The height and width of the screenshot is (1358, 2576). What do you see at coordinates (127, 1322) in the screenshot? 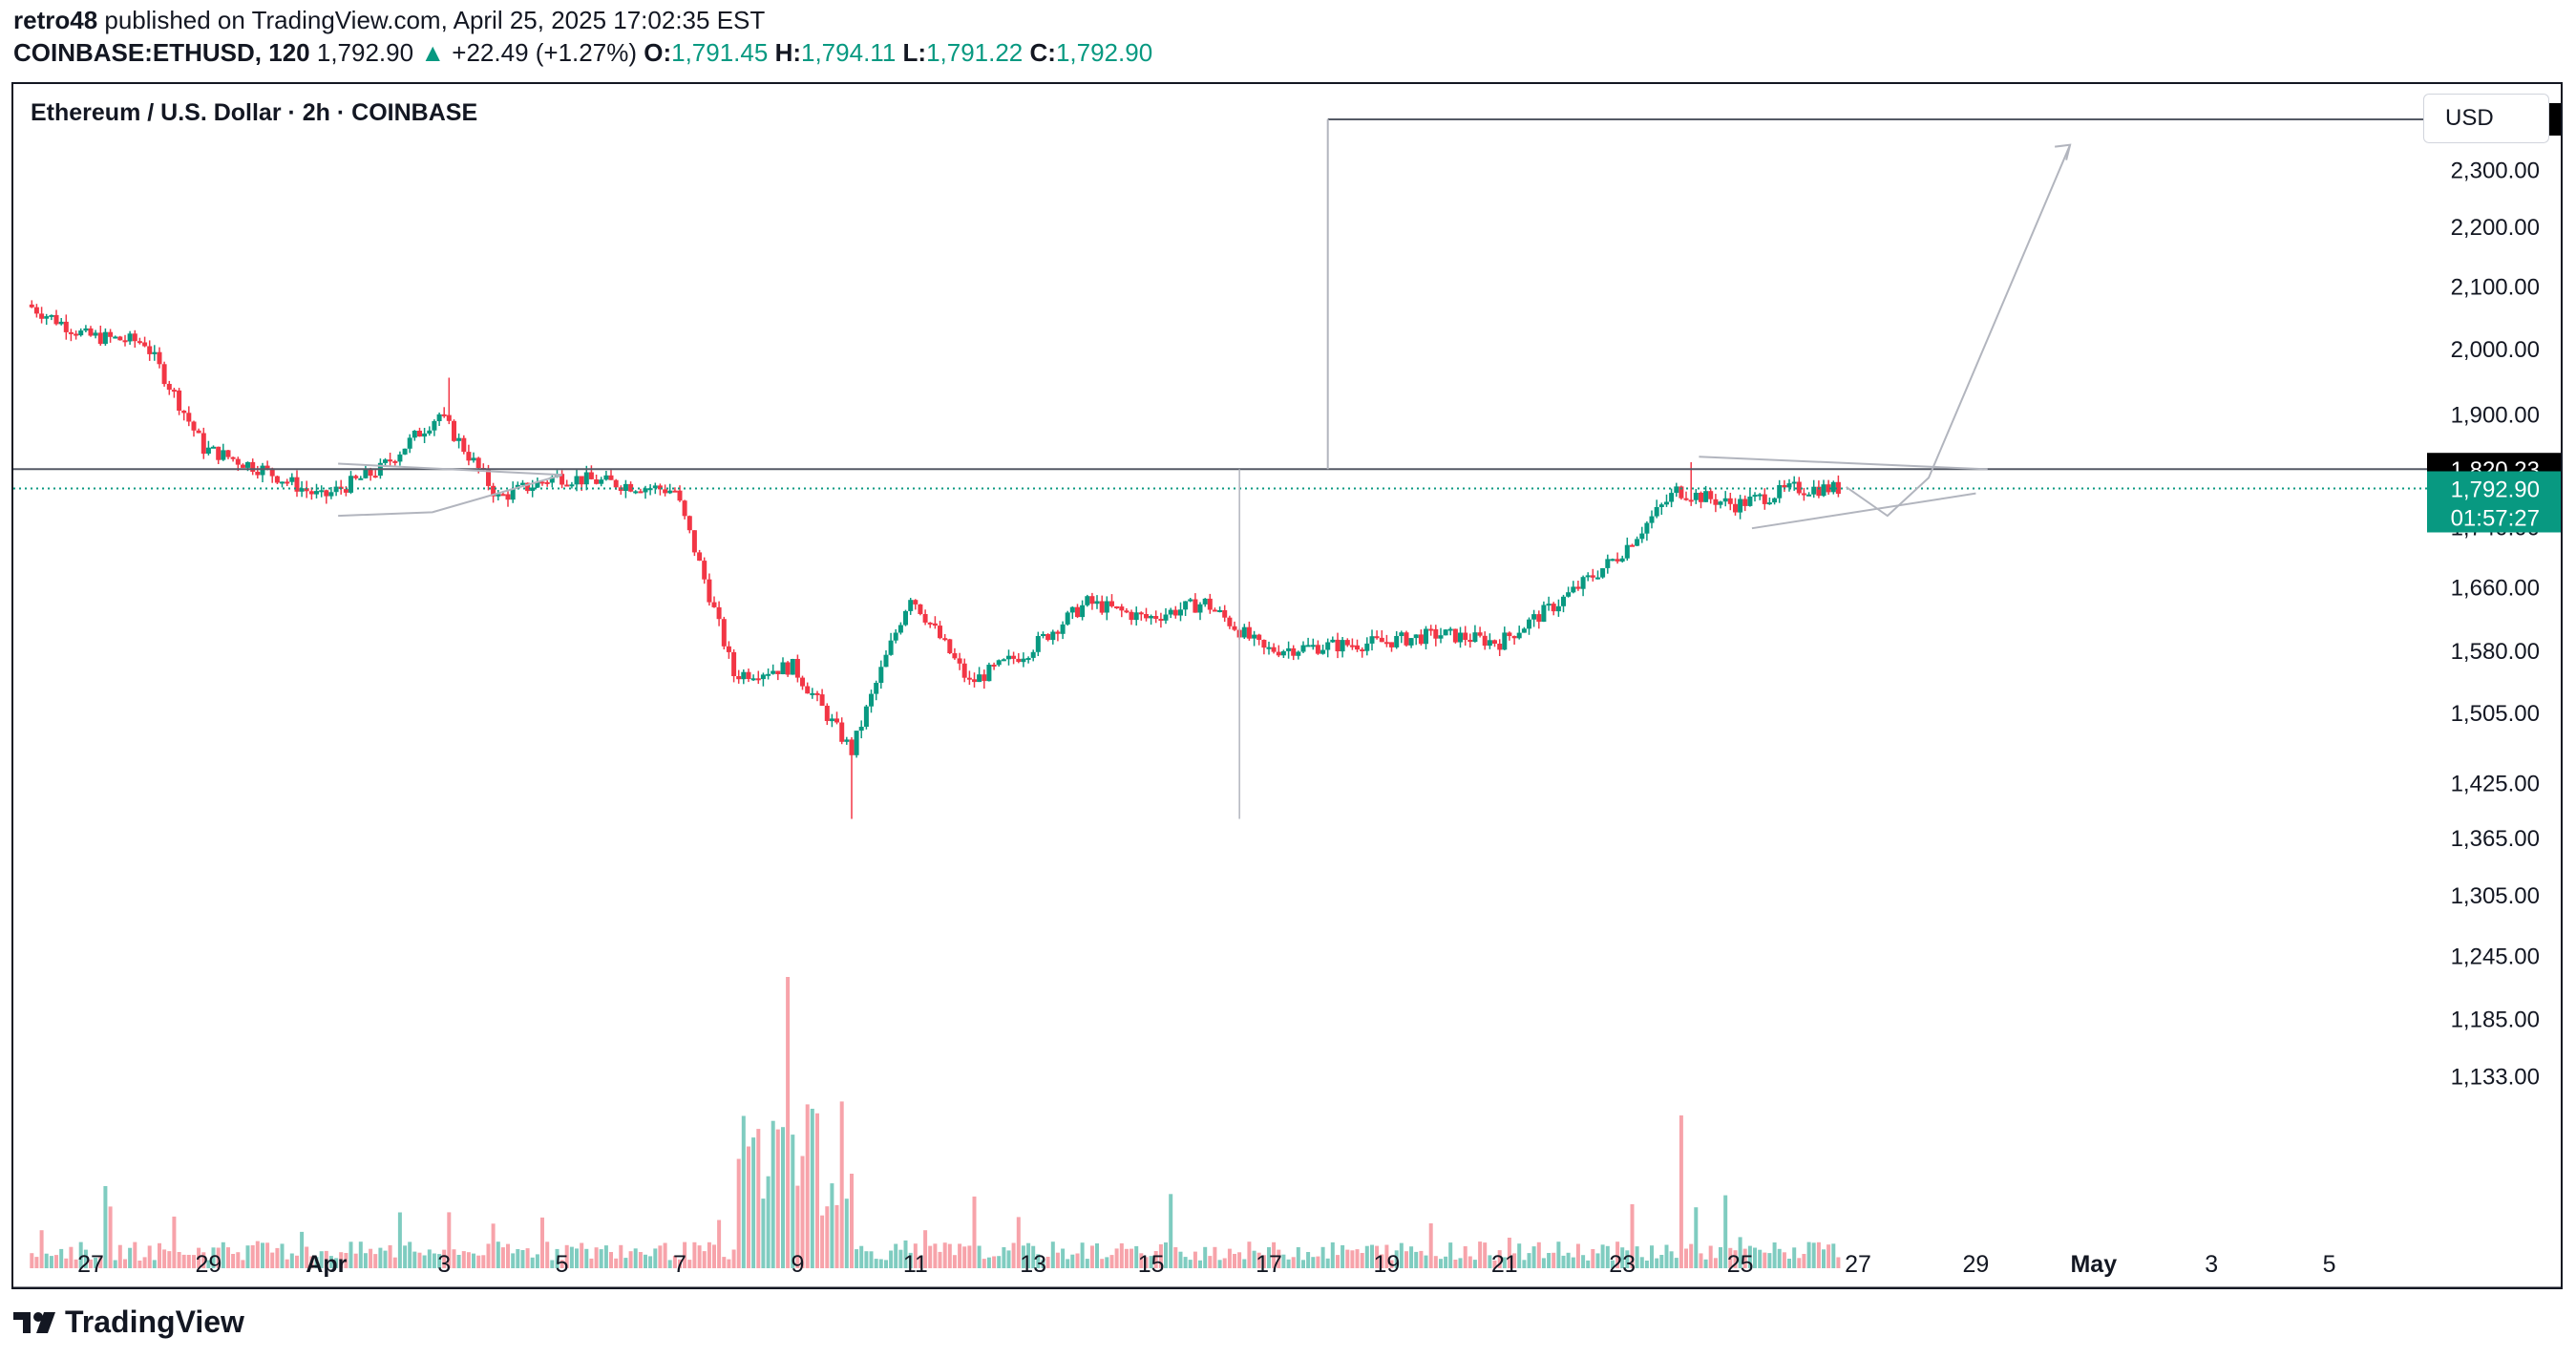
I see `tradingview-logo: TradingView` at bounding box center [127, 1322].